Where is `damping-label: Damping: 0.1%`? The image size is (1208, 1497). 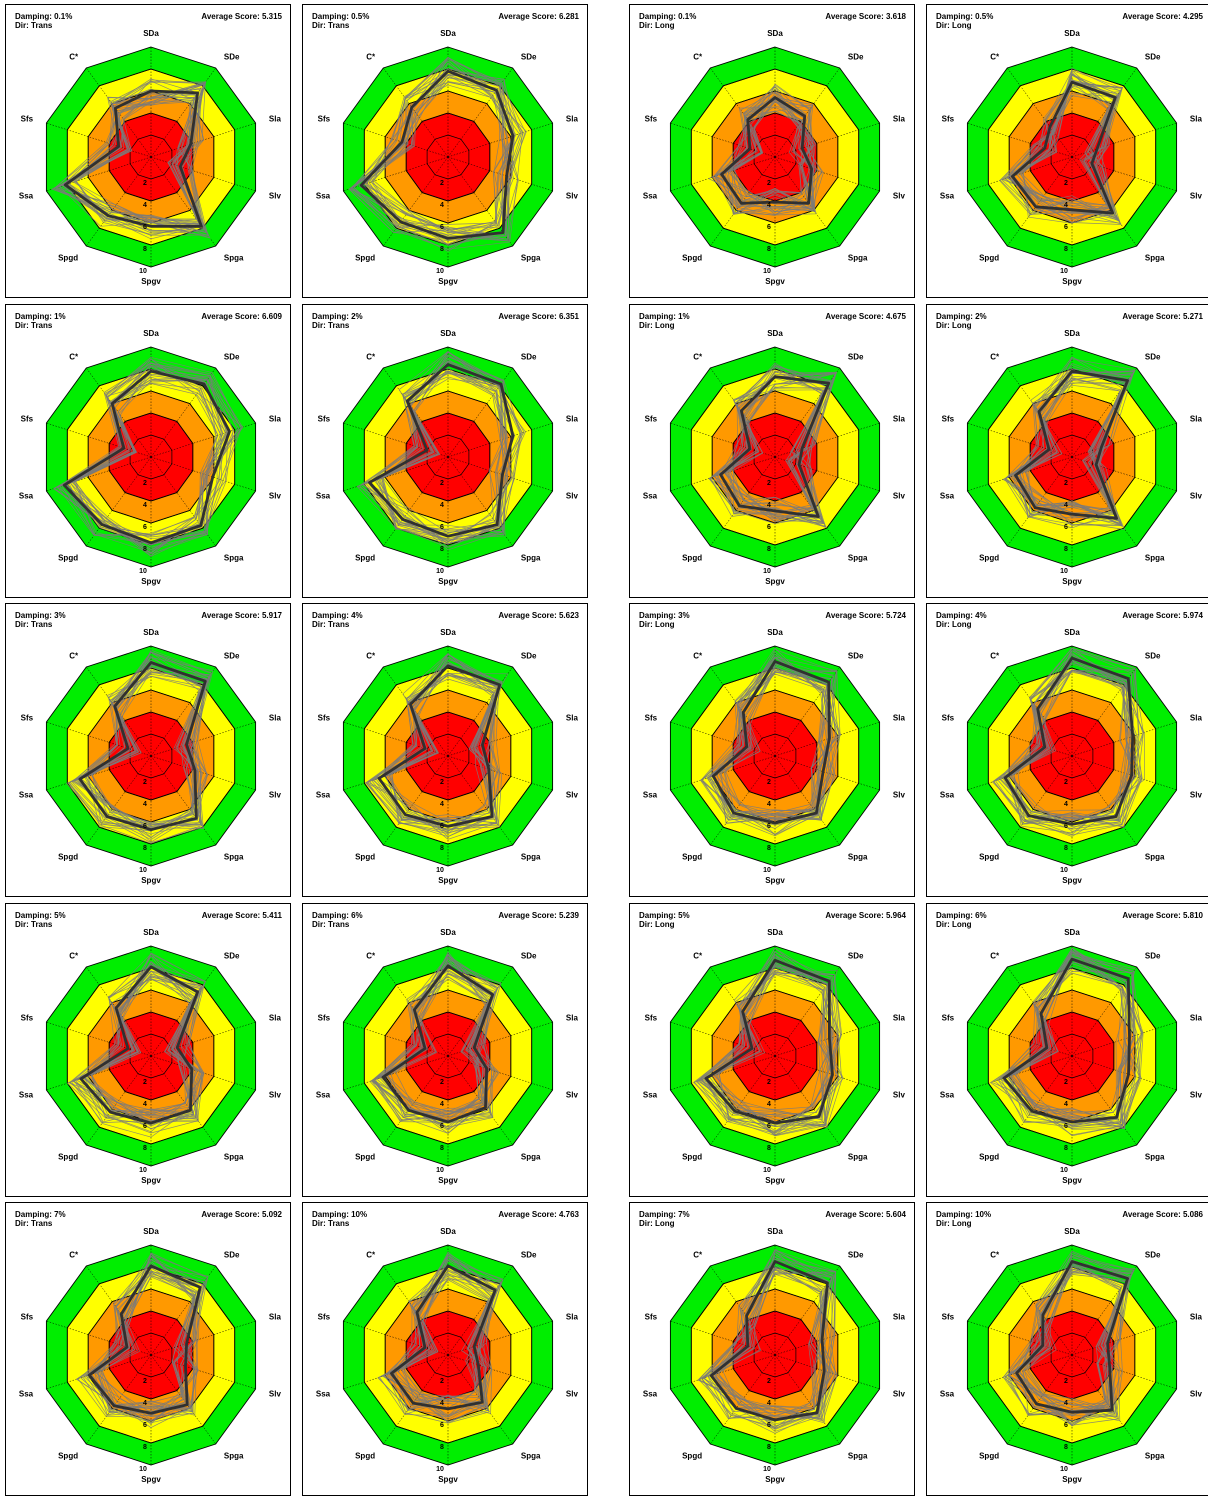 damping-label: Damping: 0.1% is located at coordinates (44, 16).